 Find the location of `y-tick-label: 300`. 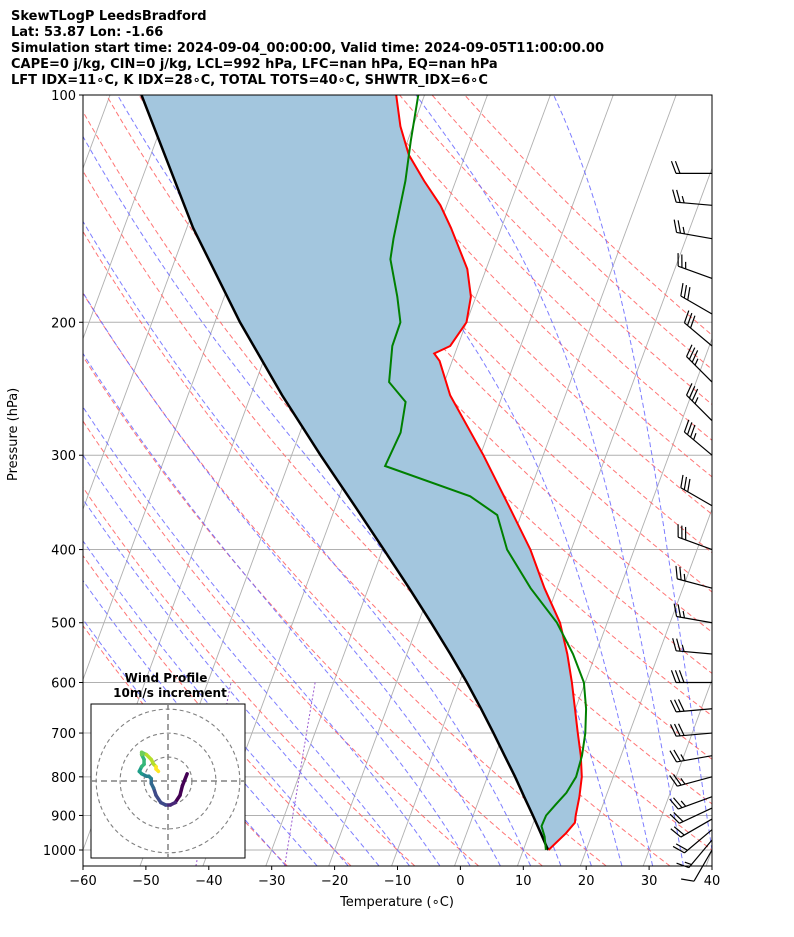

y-tick-label: 300 is located at coordinates (63, 456).